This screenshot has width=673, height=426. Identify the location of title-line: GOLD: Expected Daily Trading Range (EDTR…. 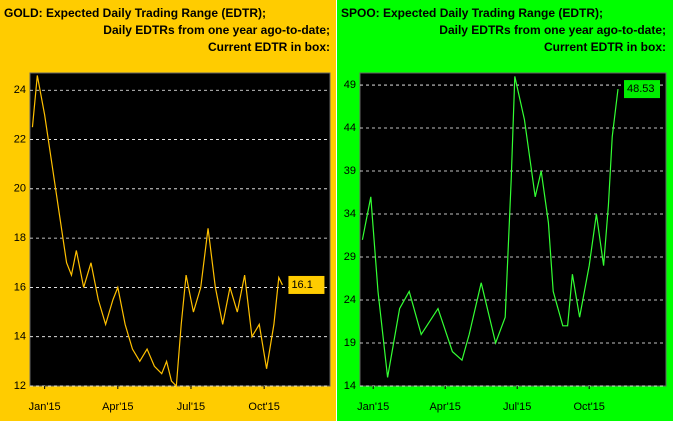
(135, 13).